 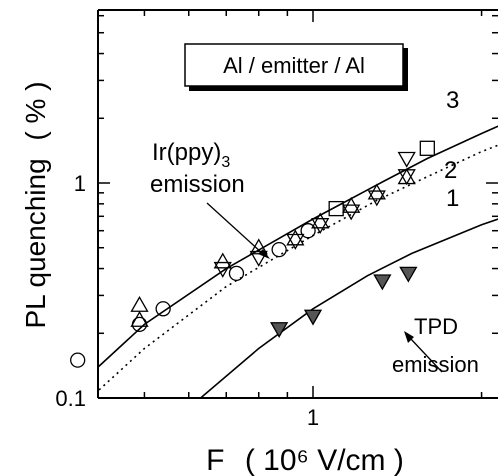 I want to click on irppy-label: Ir(ppy)3, so click(x=191, y=155).